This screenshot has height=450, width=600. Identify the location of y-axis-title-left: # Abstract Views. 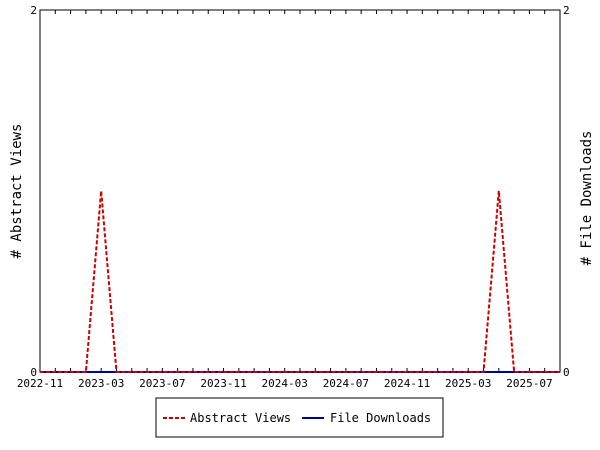
(17, 191).